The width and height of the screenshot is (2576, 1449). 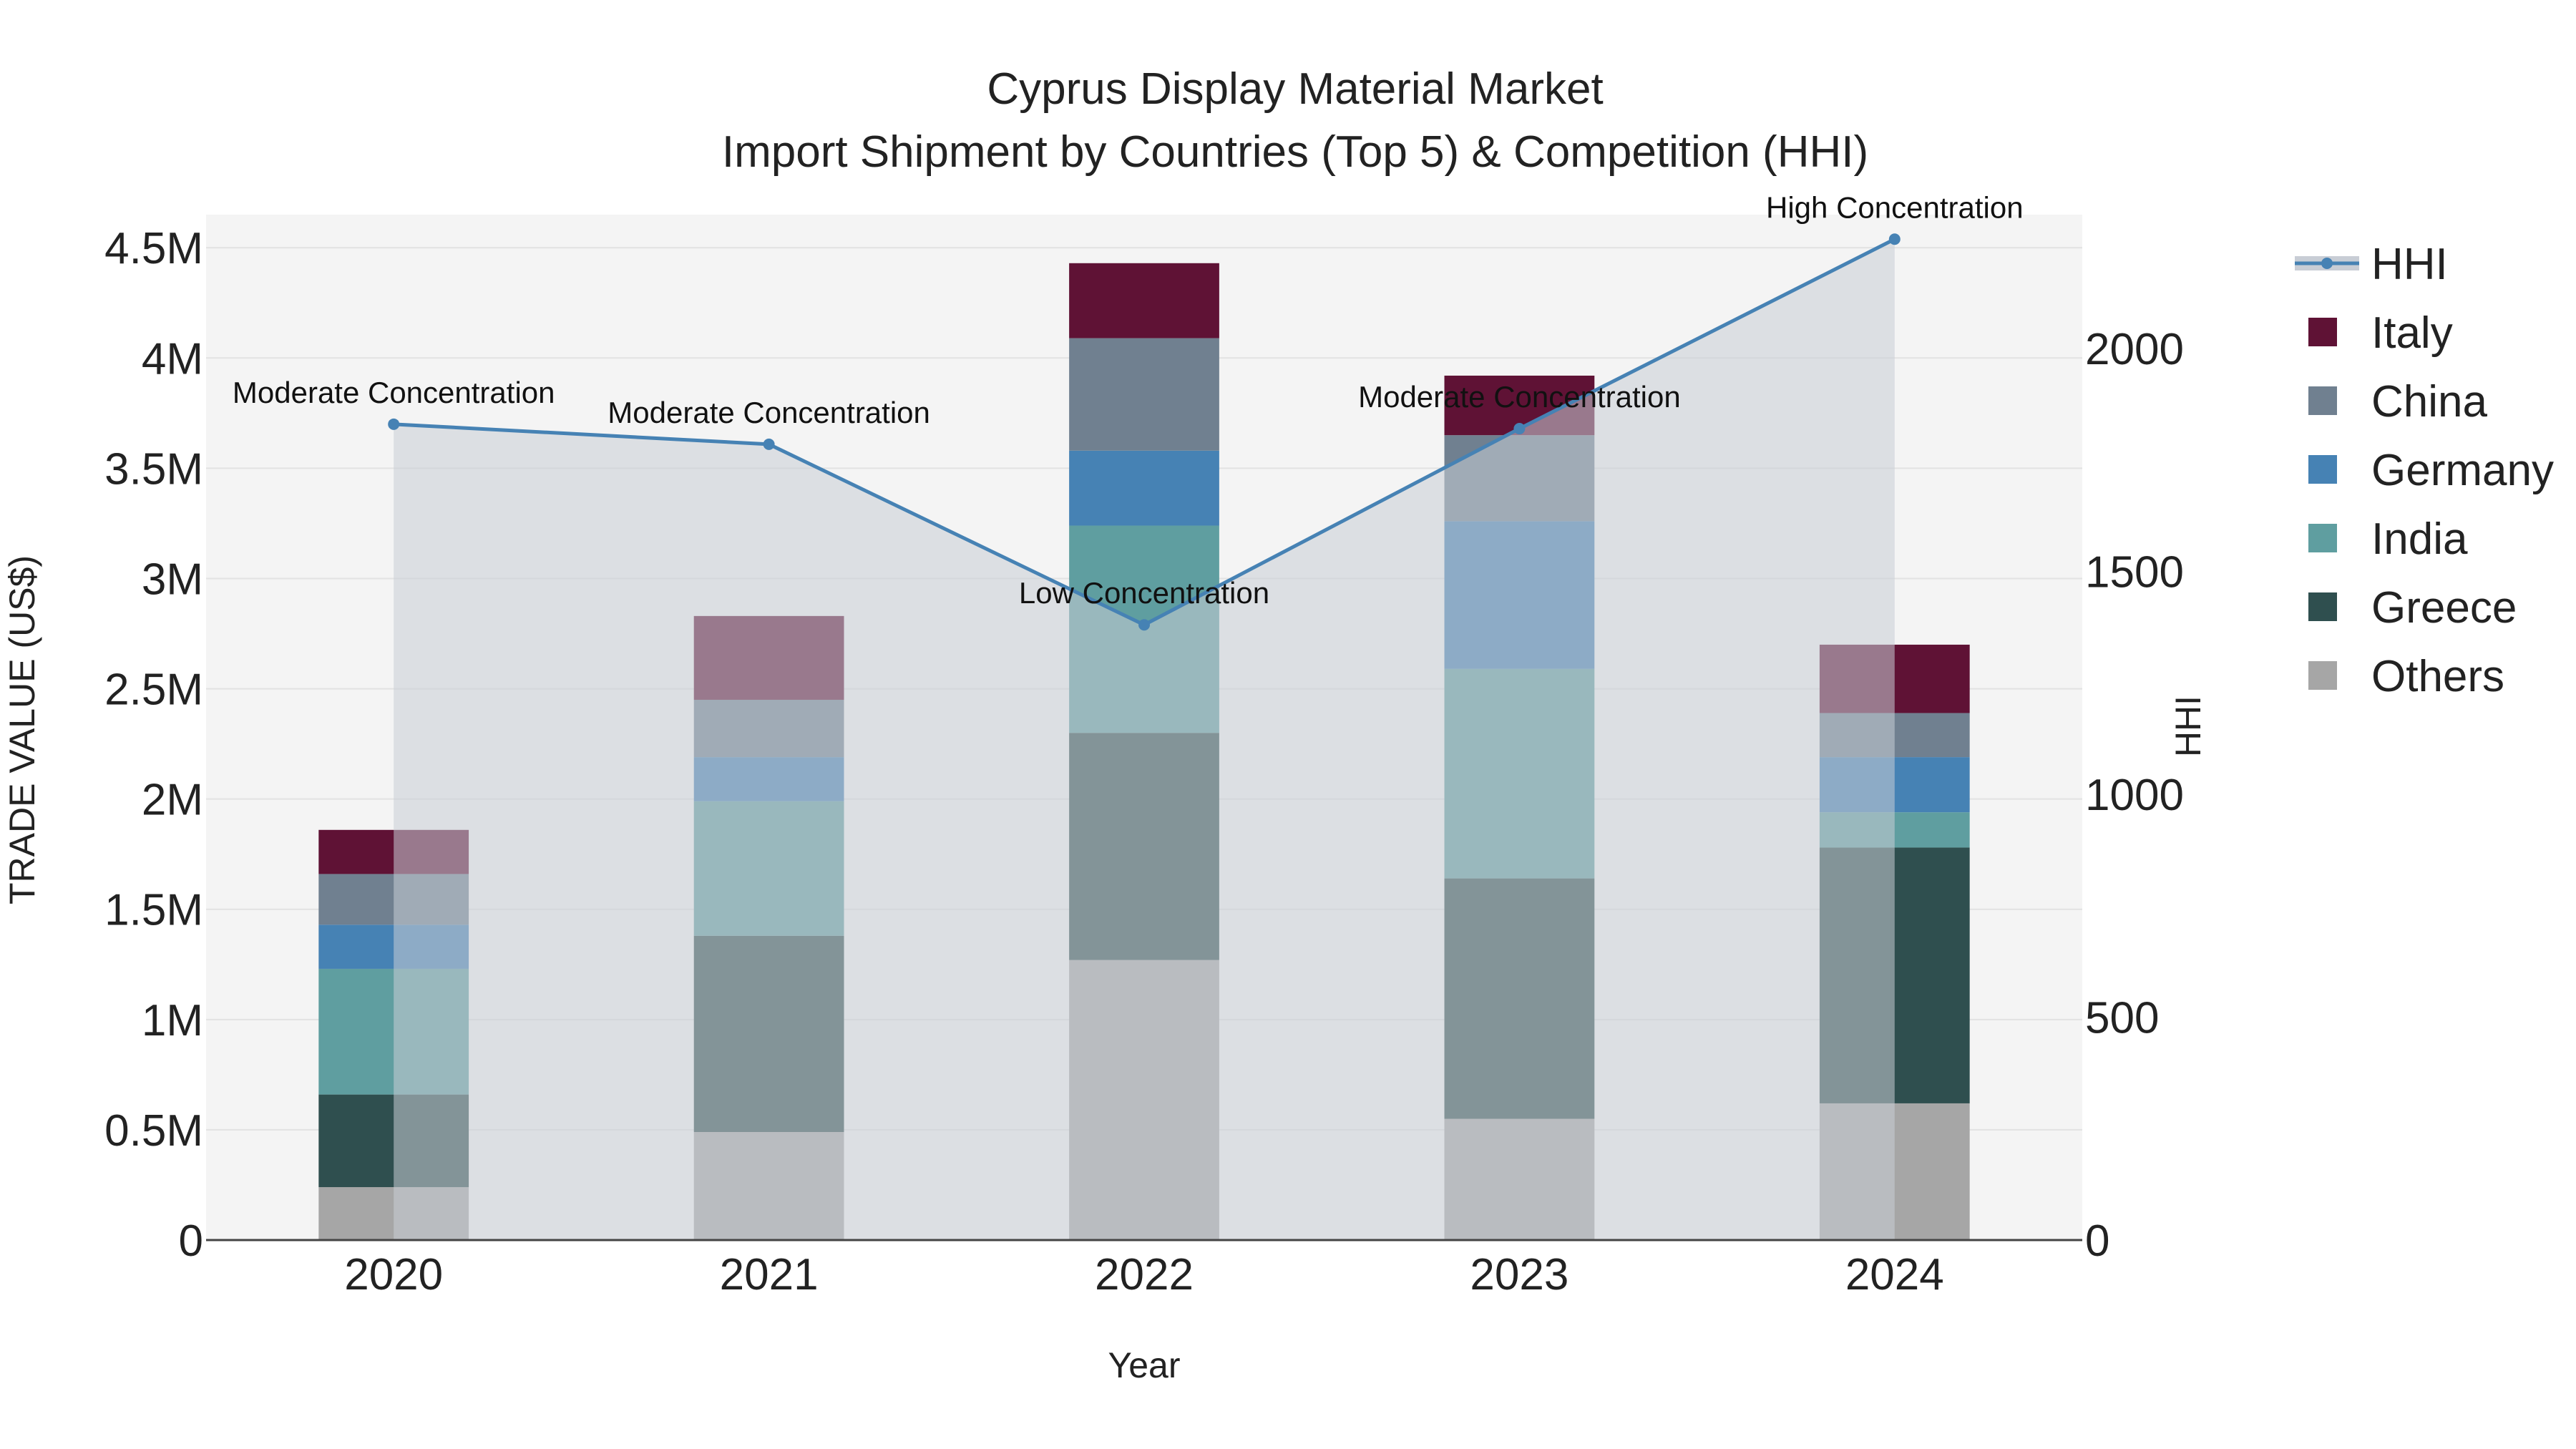 What do you see at coordinates (153, 911) in the screenshot?
I see `y-tick-label: 1.5M` at bounding box center [153, 911].